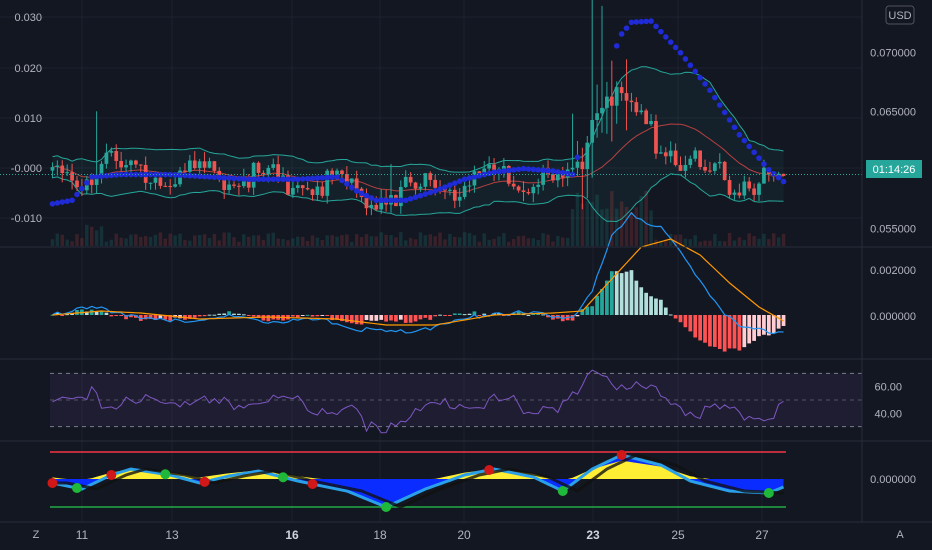 The image size is (932, 550). I want to click on oscillator-line-fast, so click(418, 481).